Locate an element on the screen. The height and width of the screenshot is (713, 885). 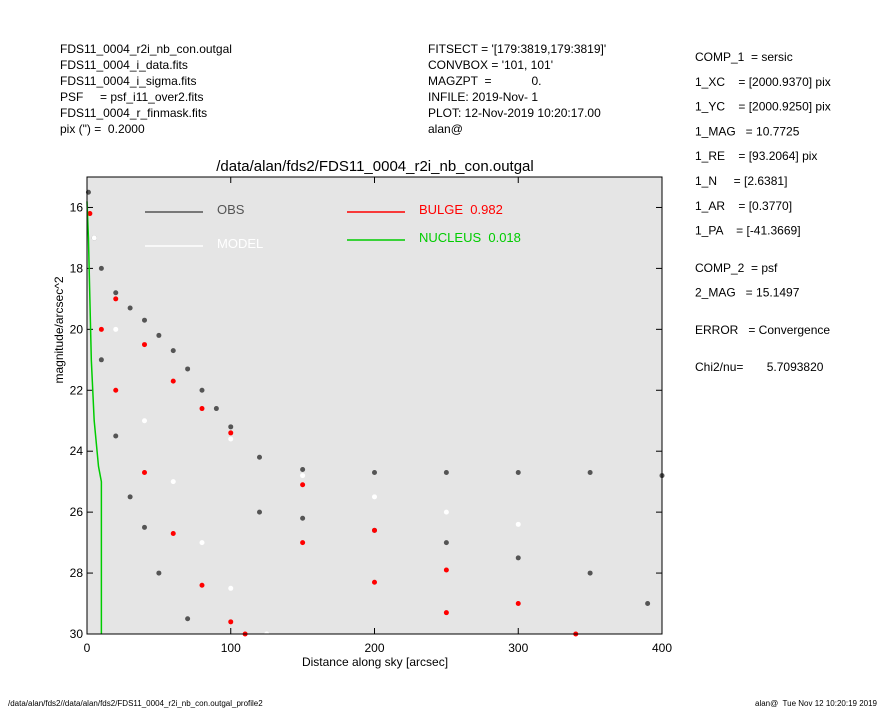
fit-summary-line: ERROR = Convergence is located at coordinates (762, 330).